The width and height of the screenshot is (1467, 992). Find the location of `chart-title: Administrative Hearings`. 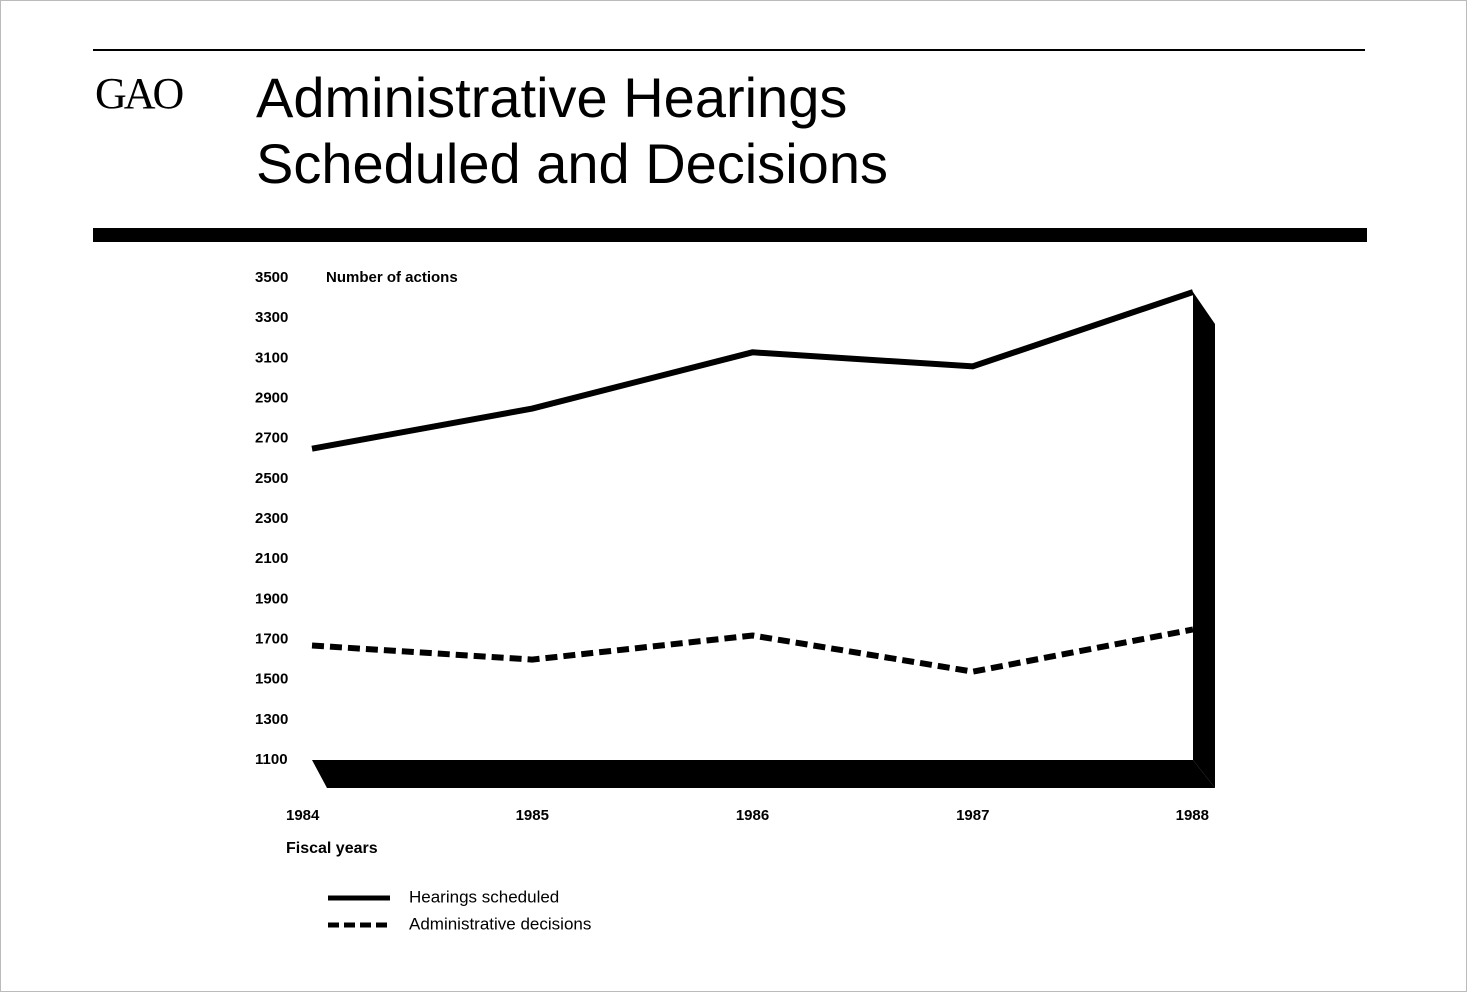

chart-title: Administrative Hearings is located at coordinates (551, 97).